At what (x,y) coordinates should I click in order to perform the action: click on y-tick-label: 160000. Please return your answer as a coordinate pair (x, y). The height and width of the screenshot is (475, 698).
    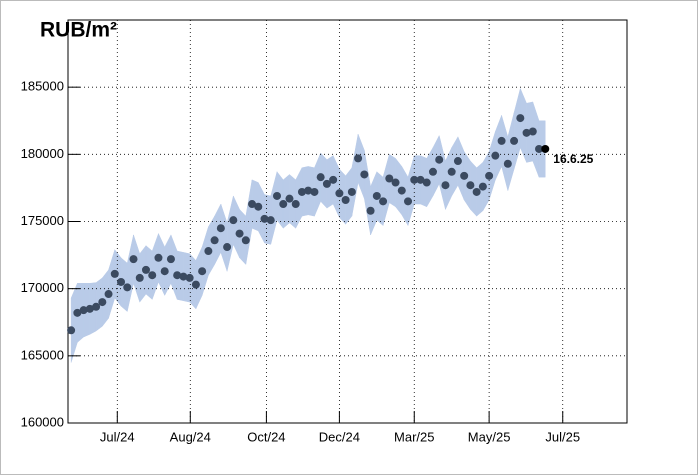
    Looking at the image, I should click on (42, 421).